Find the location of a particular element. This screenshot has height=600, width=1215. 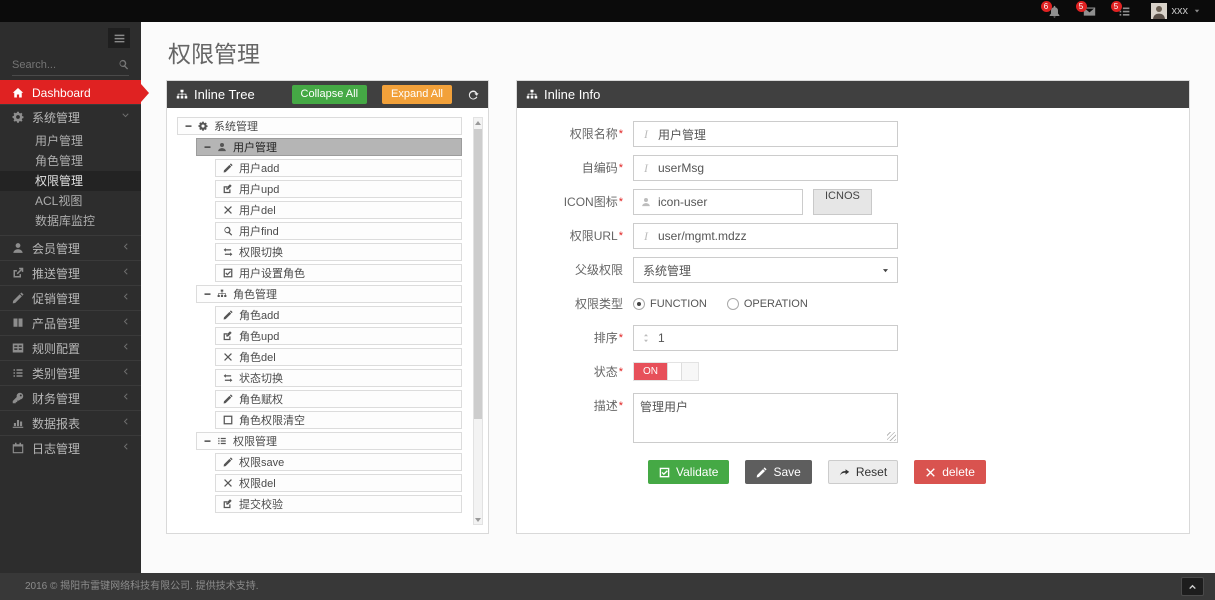

tree-scrollbar is located at coordinates (478, 321).